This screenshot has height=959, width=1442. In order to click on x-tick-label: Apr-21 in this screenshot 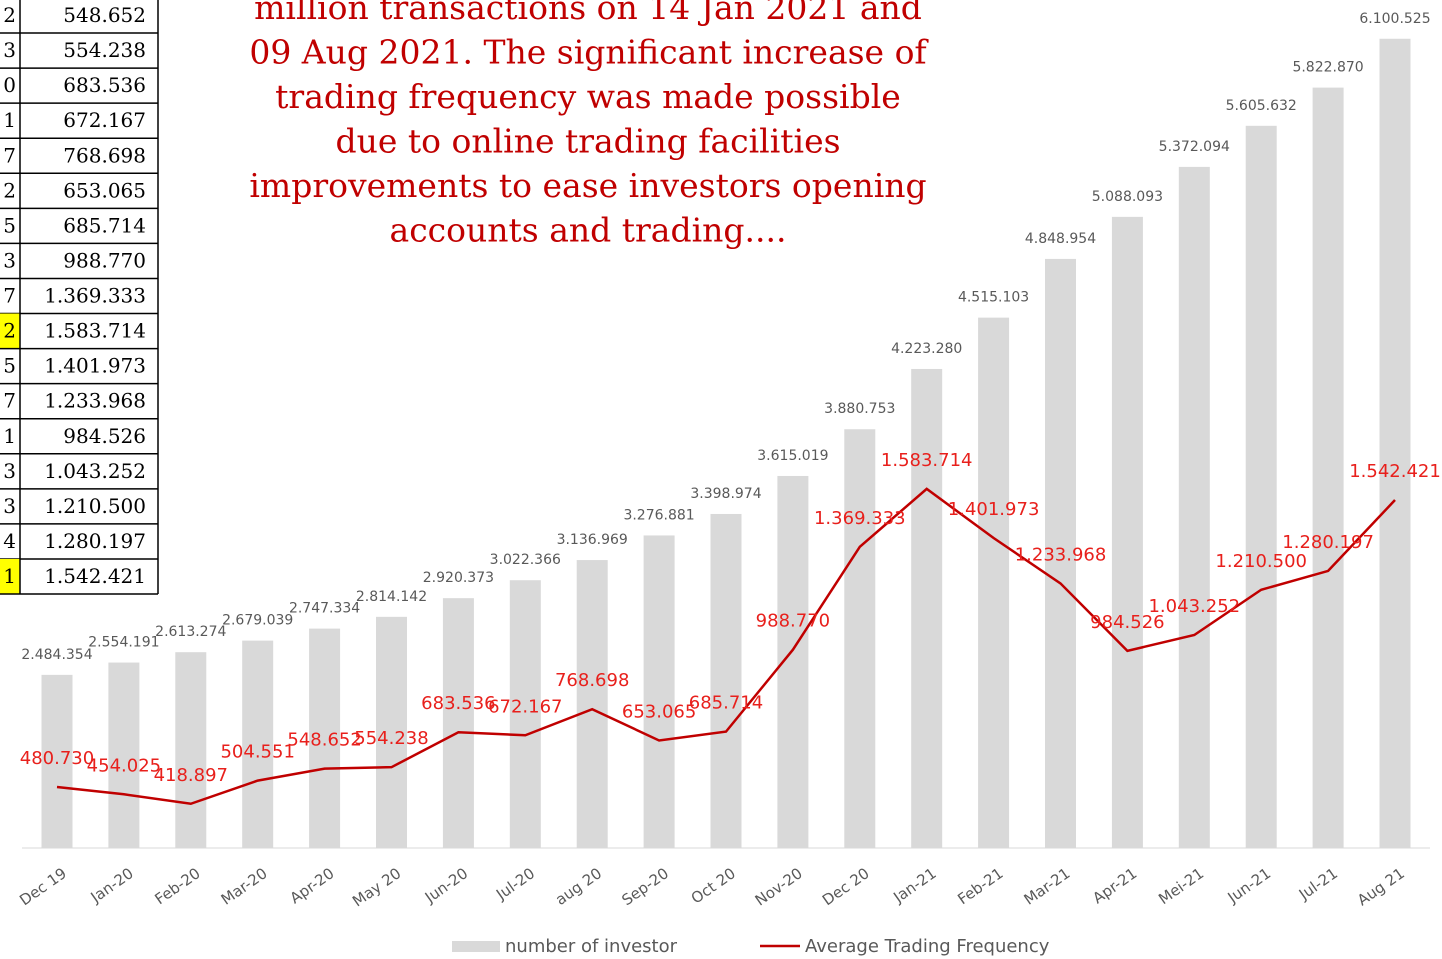, I will do `click(1114, 885)`.